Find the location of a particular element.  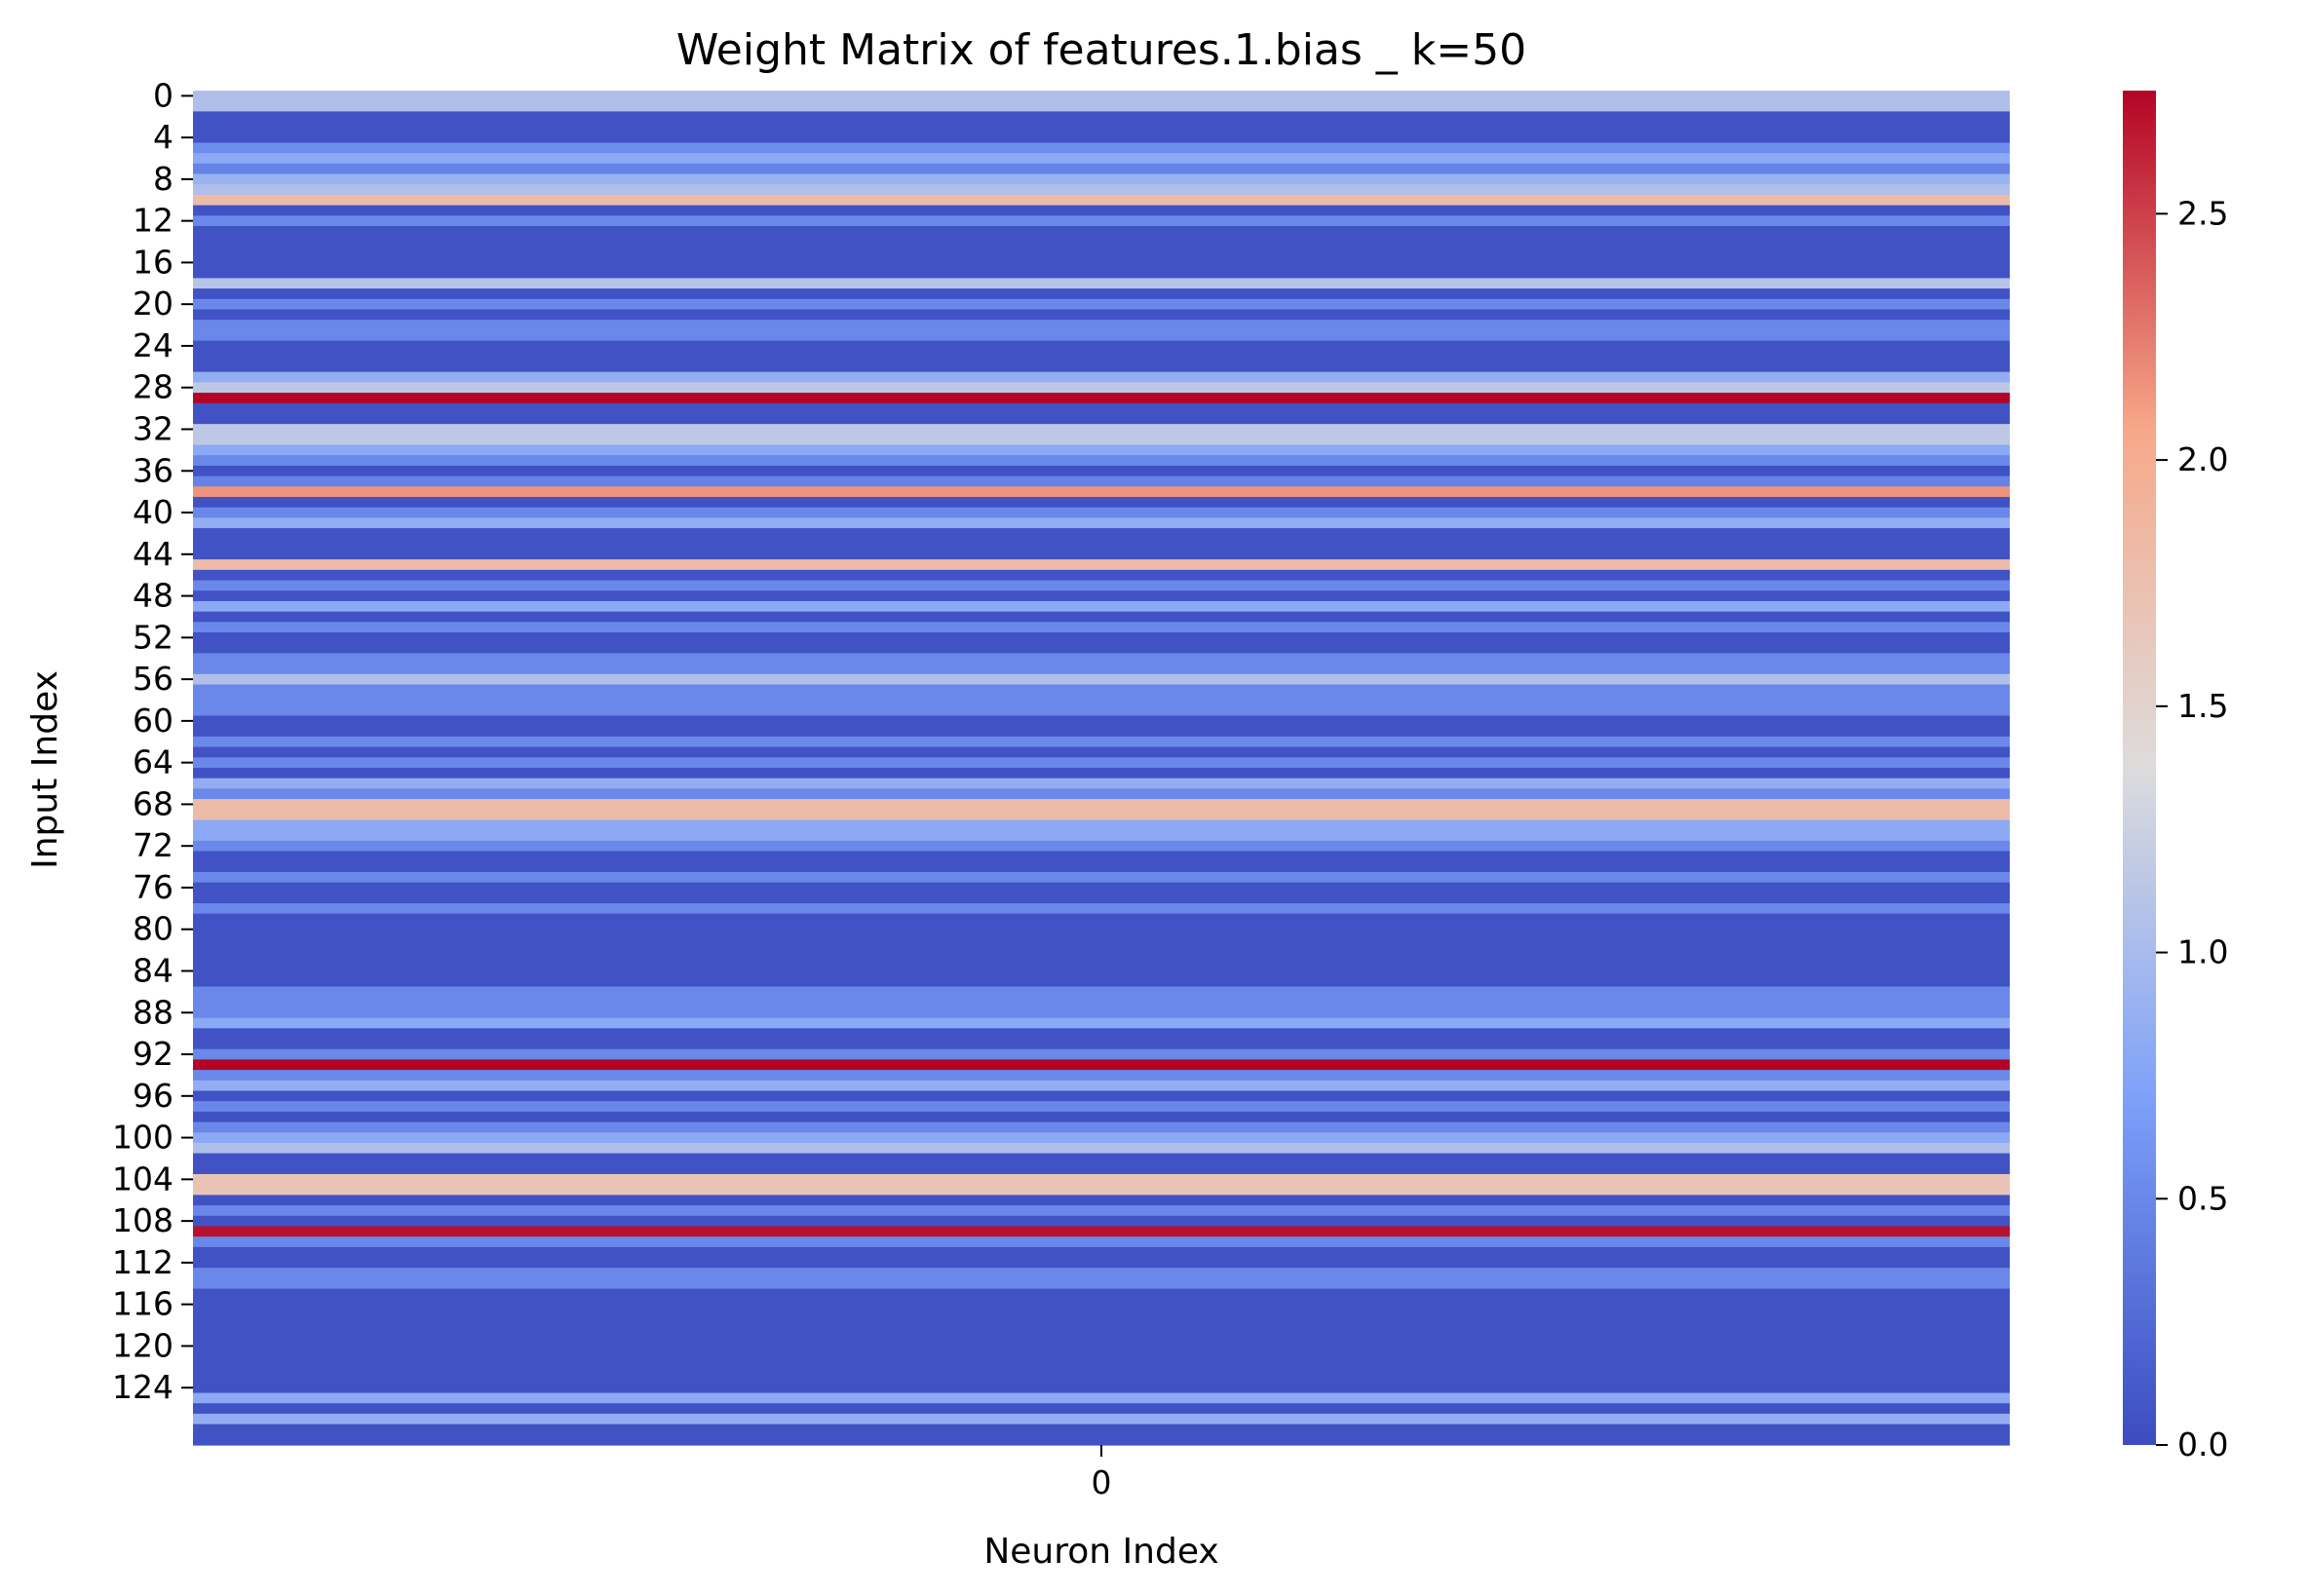

y-tick-label: 88 is located at coordinates (153, 1012).